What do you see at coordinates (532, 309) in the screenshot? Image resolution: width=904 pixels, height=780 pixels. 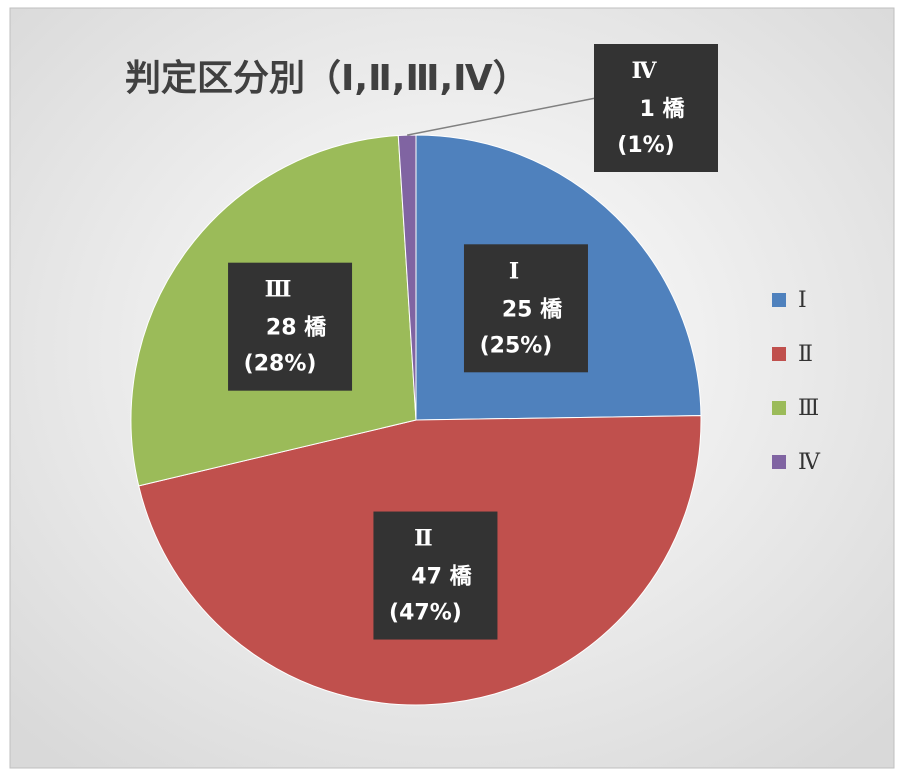 I see `data-label-value: 25 橋` at bounding box center [532, 309].